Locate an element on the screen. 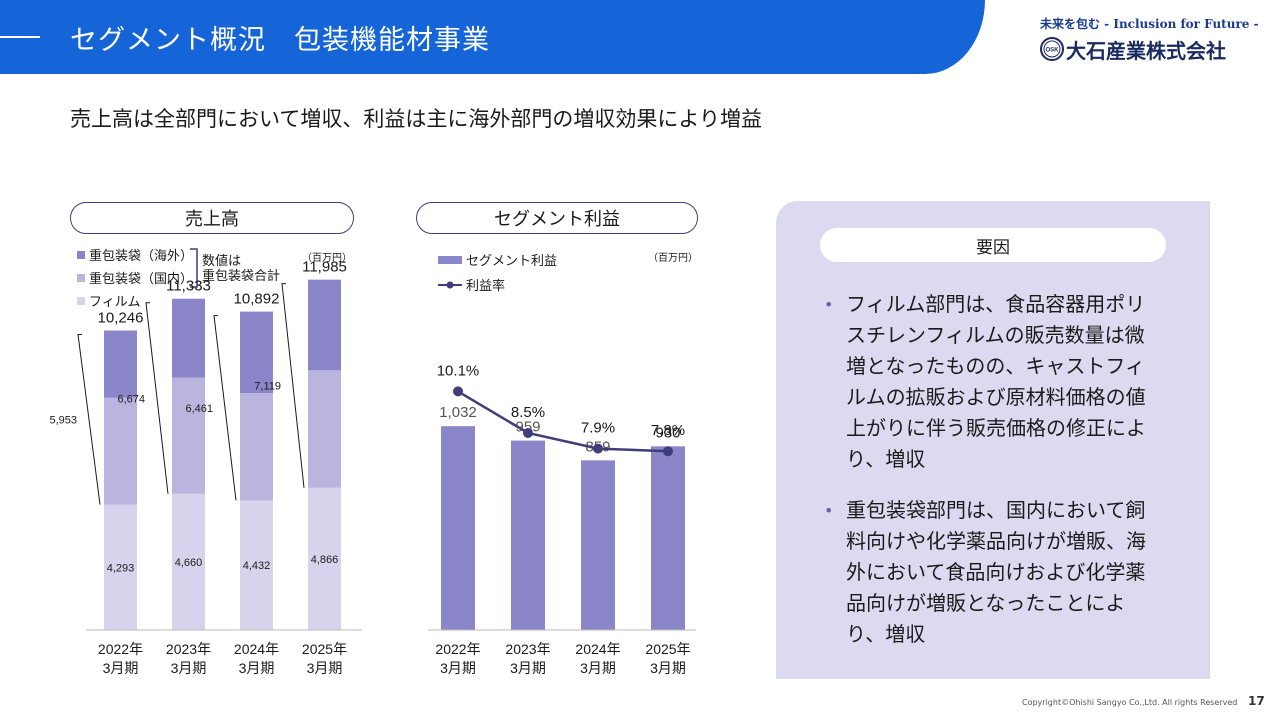 The image size is (1280, 721). logo-mark-text: OSK is located at coordinates (1052, 51).